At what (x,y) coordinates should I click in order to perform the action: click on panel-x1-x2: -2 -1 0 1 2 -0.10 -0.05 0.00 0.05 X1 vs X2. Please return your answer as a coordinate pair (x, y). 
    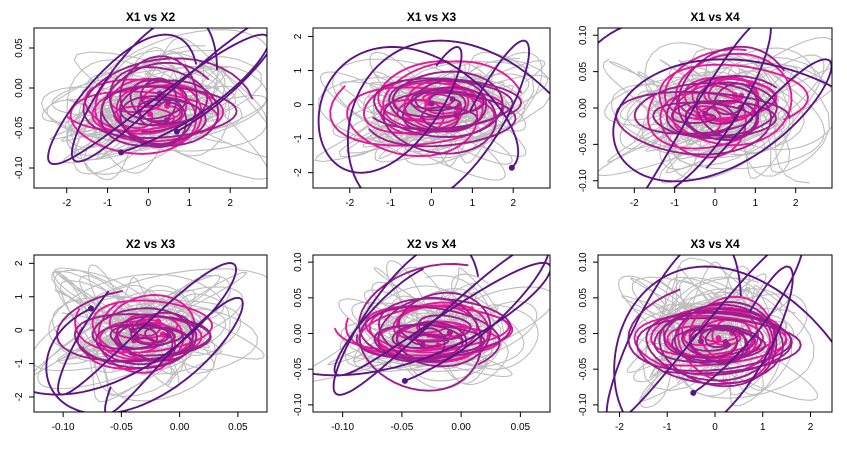
    Looking at the image, I should click on (141, 109).